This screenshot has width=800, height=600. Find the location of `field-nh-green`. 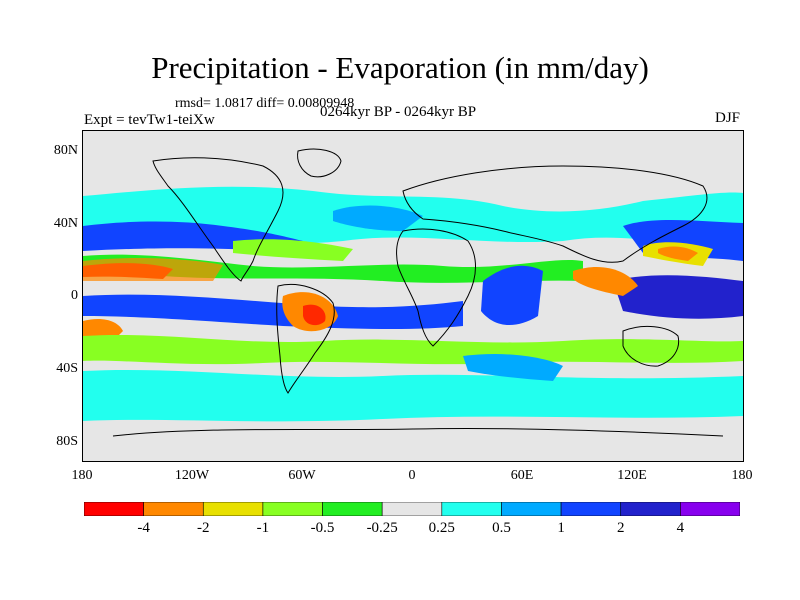

field-nh-green is located at coordinates (293, 250).